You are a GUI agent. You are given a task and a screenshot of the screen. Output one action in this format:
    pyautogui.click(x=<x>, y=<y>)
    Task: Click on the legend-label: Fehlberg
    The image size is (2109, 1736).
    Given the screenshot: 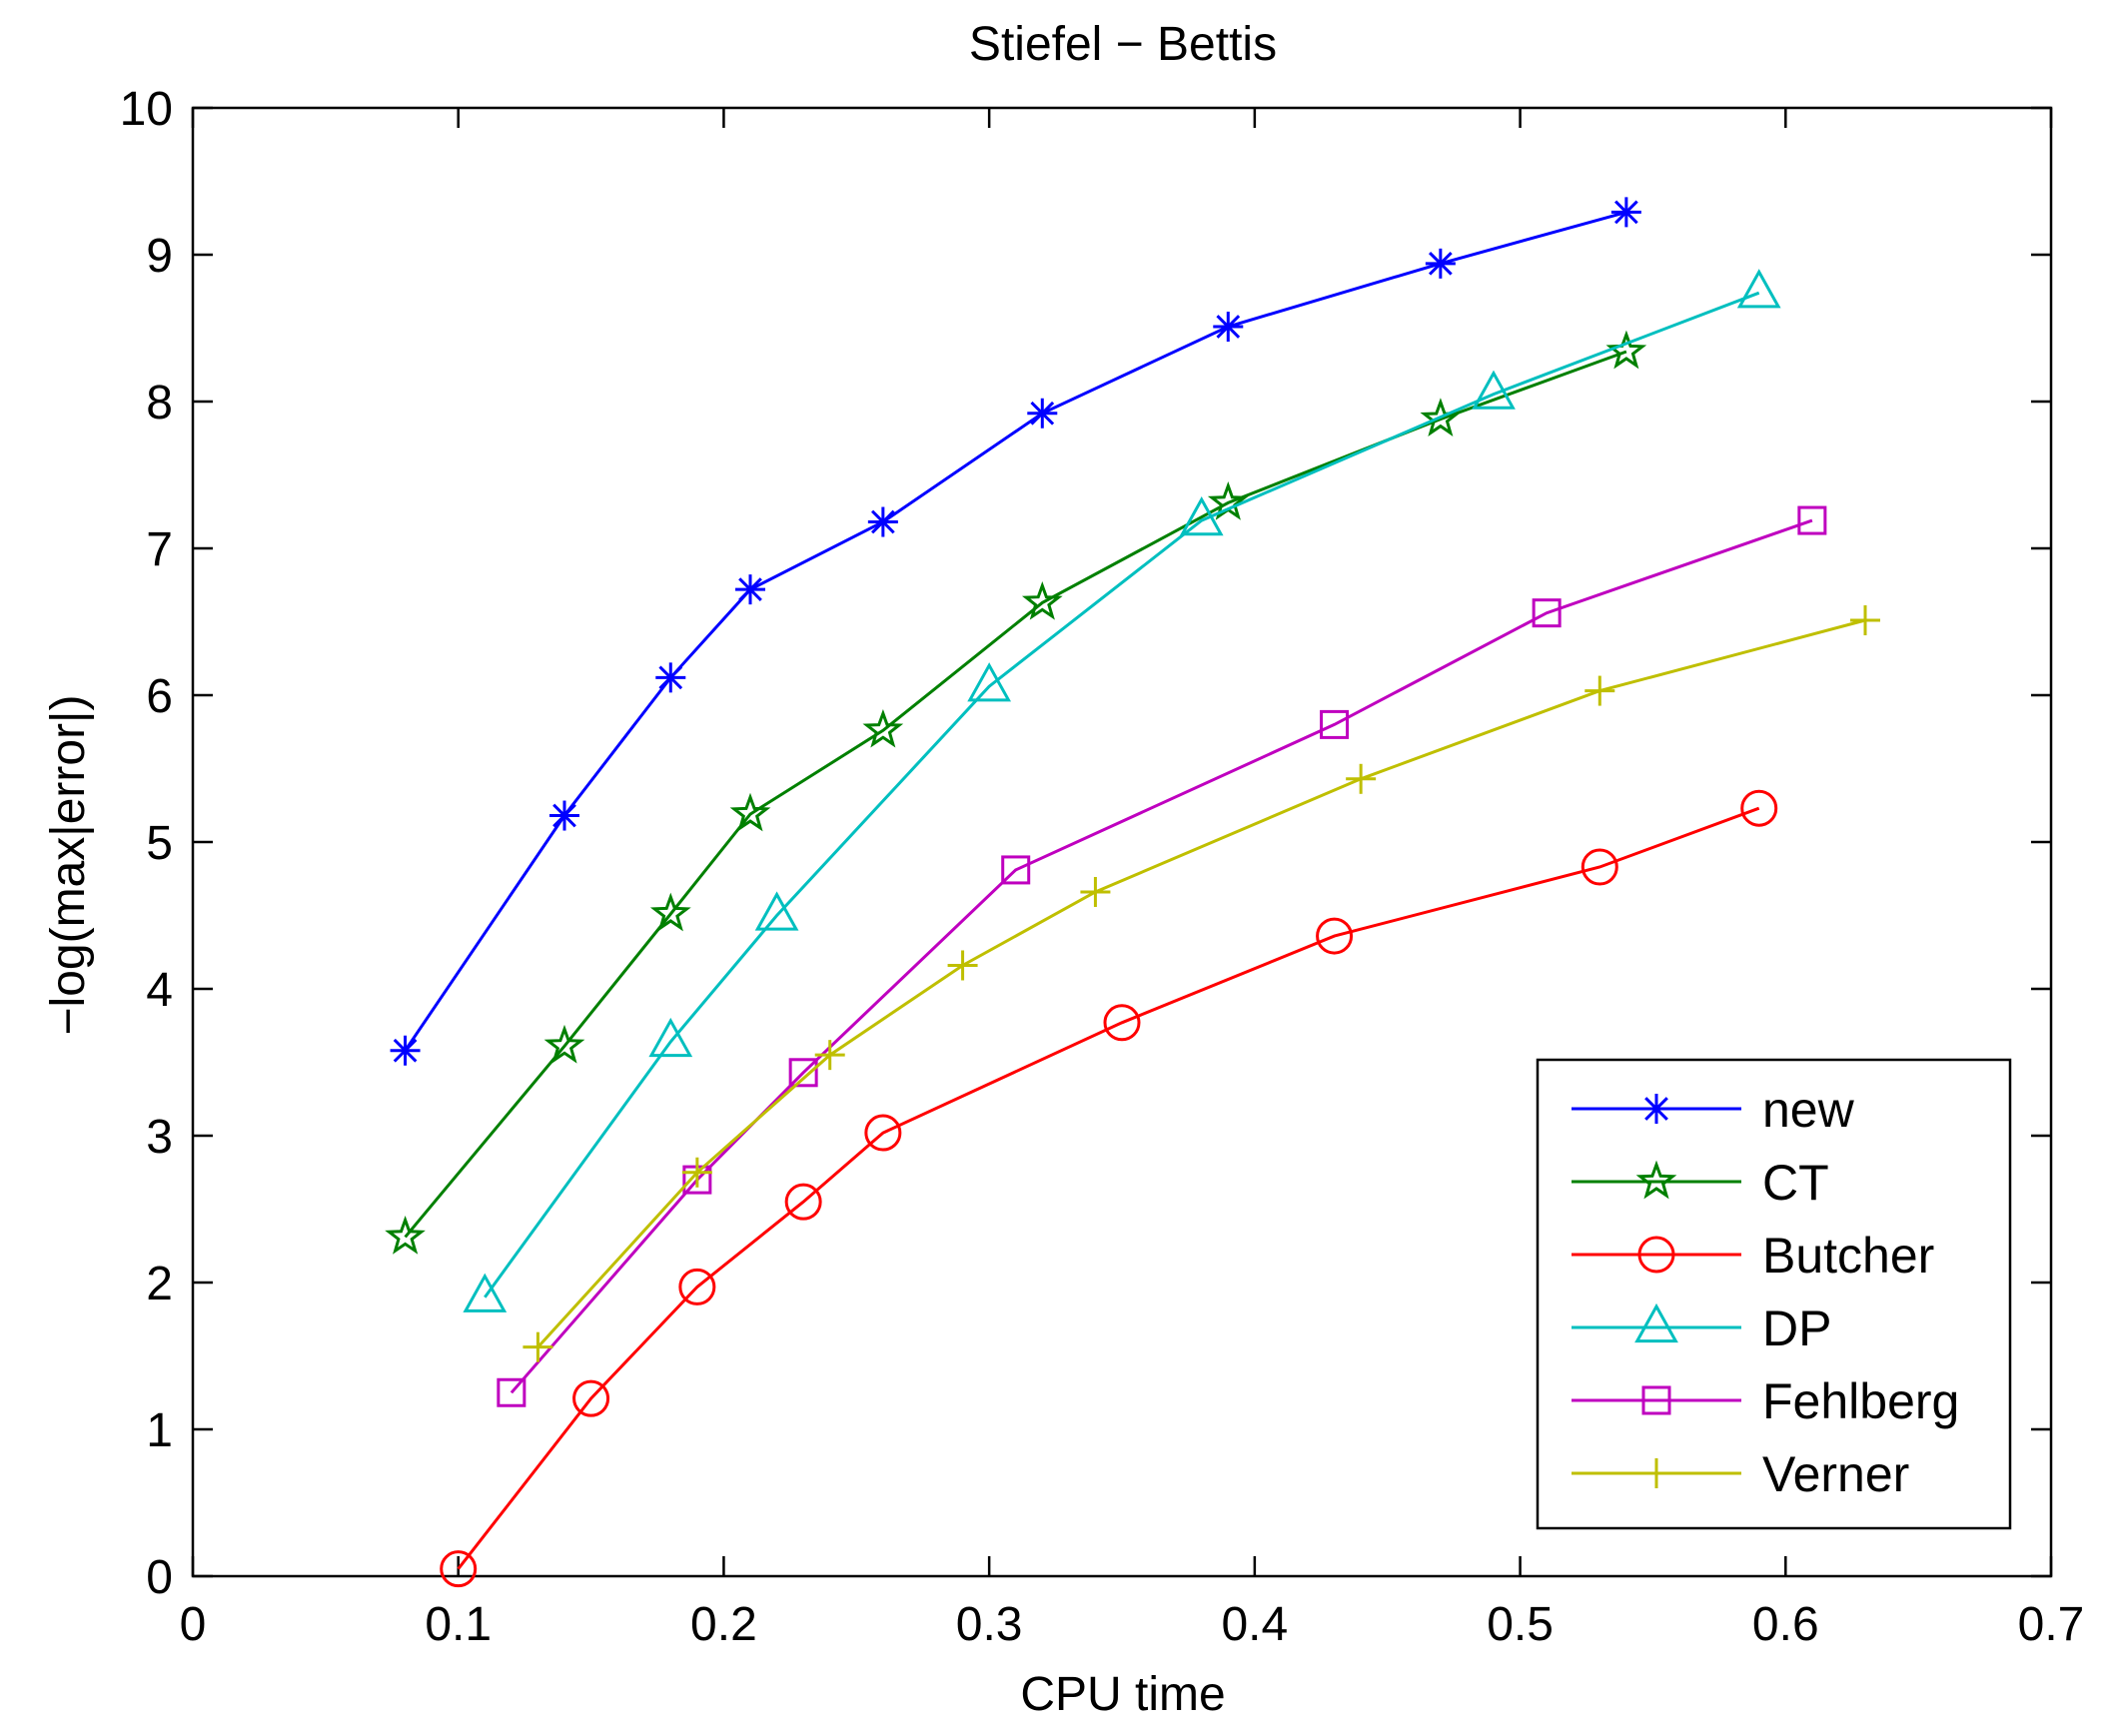 What is the action you would take?
    pyautogui.click(x=1860, y=1401)
    